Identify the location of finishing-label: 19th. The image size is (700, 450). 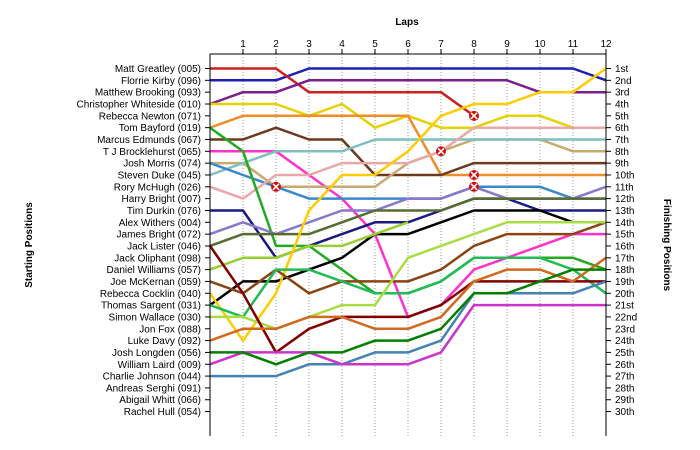
(624, 282).